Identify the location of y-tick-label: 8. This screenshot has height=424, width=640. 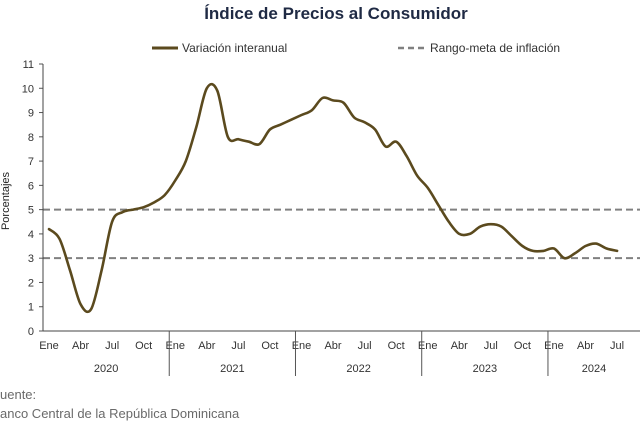
(31, 138).